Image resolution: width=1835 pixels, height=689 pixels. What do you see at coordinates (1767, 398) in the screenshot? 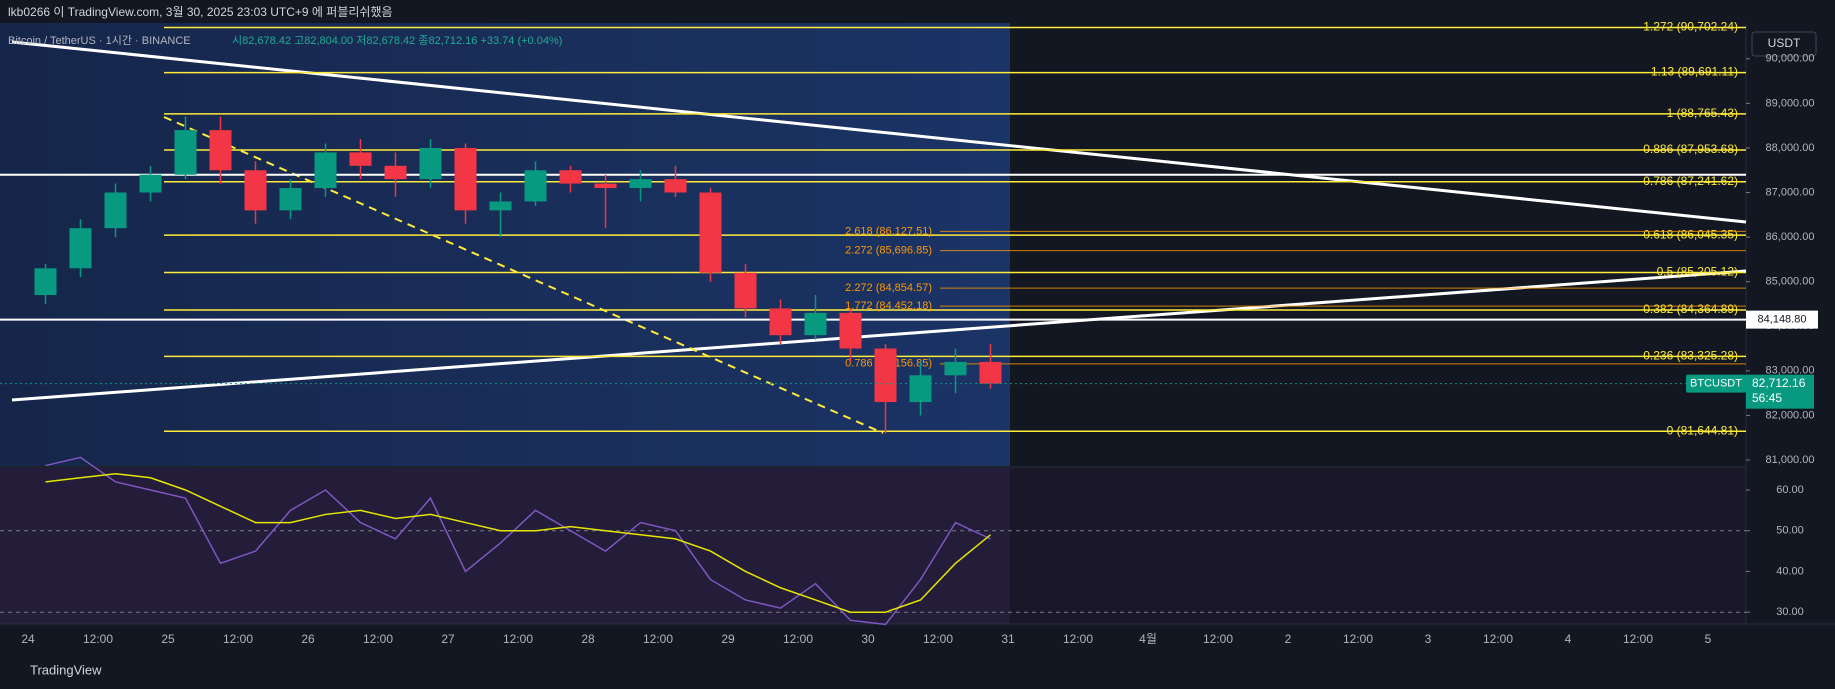
I see `countdown: 56:45` at bounding box center [1767, 398].